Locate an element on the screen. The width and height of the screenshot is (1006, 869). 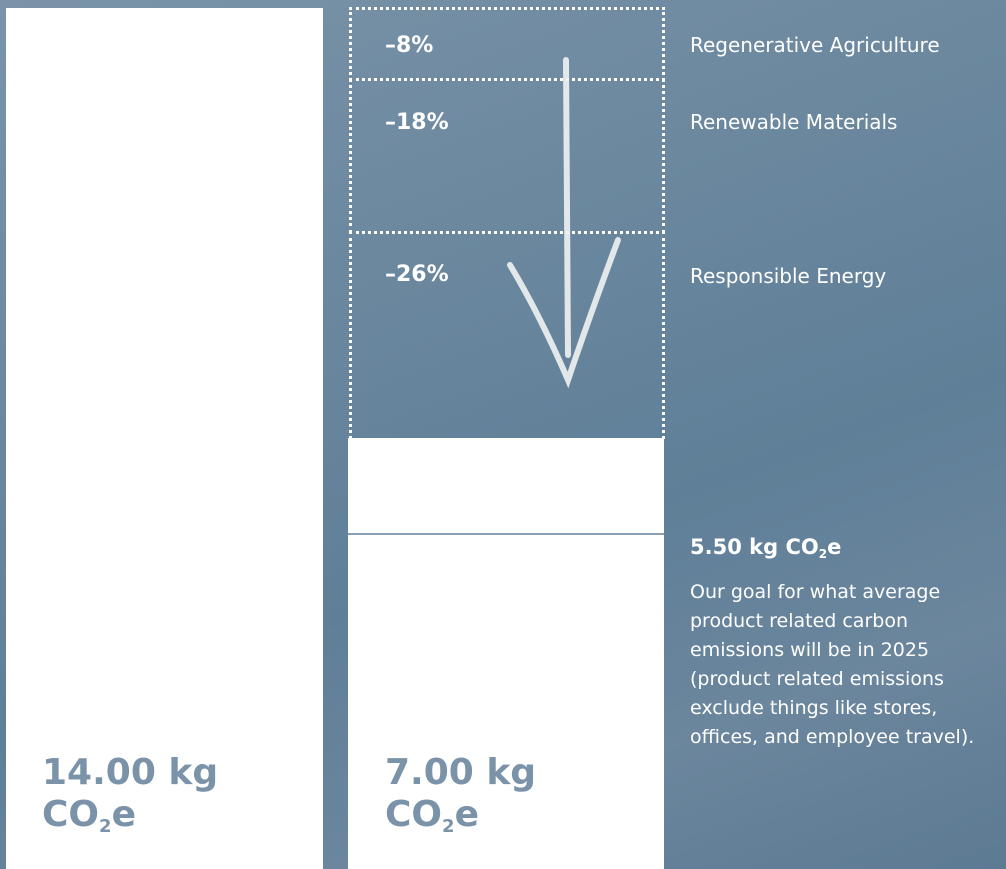
goal-line is located at coordinates (506, 534).